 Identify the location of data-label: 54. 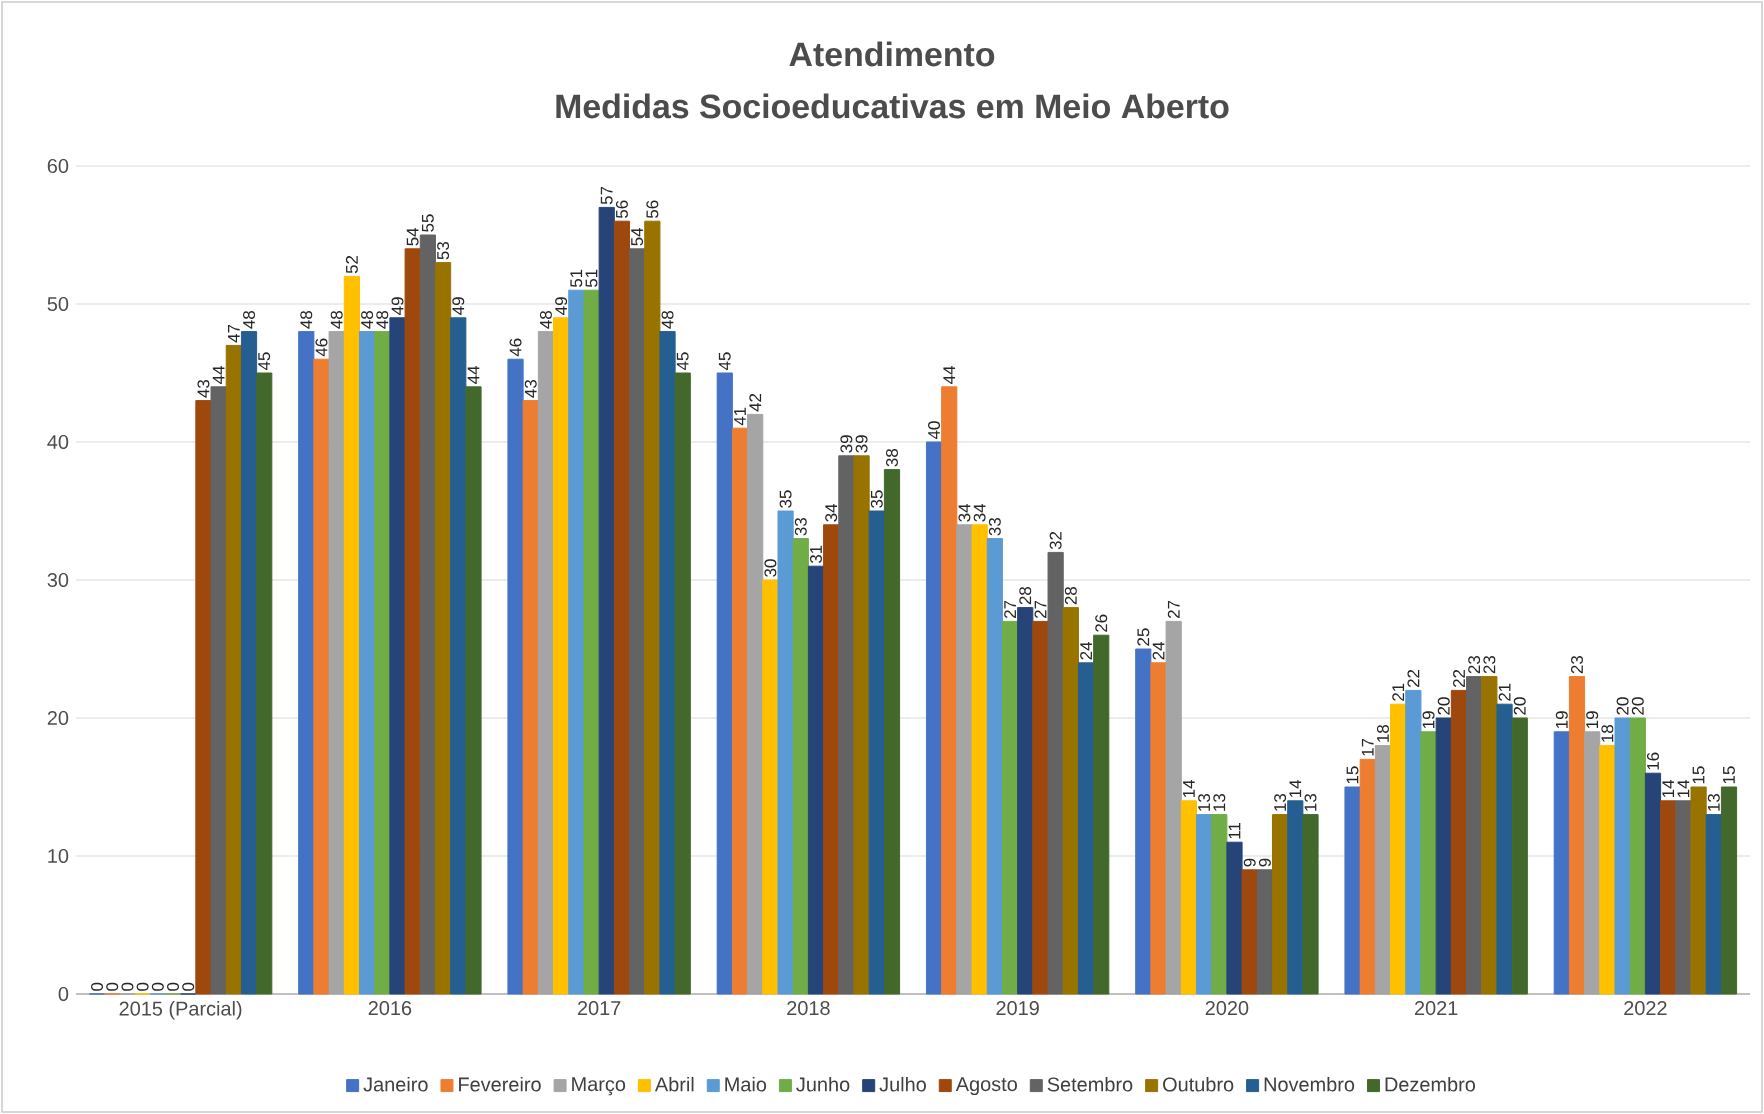
(412, 236).